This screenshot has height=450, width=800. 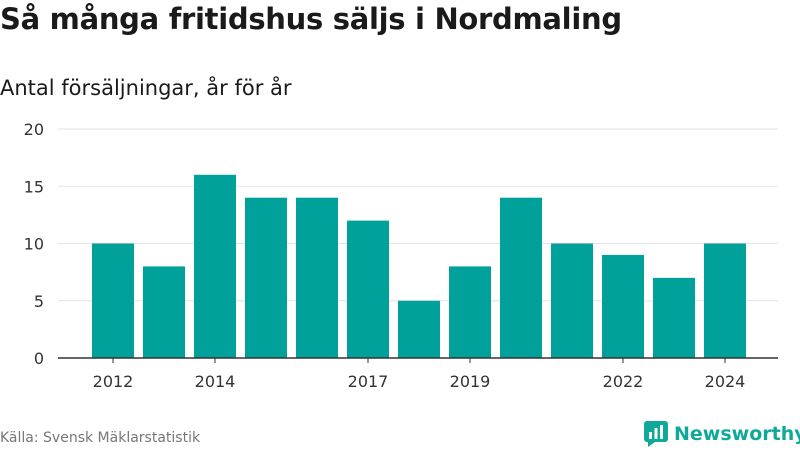 I want to click on chart-title: Så många fritidshus säljs i Nordmaling, so click(x=311, y=19).